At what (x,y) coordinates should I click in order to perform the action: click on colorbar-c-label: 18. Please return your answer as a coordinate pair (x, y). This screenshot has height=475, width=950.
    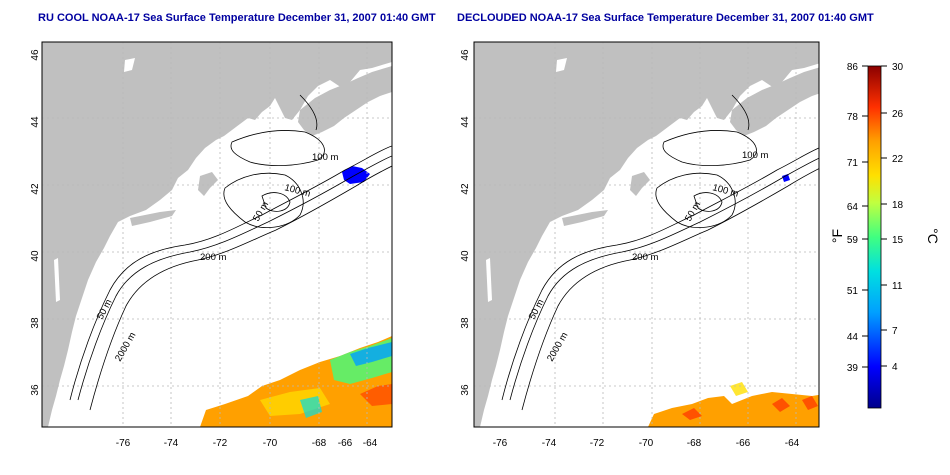
    Looking at the image, I should click on (898, 205).